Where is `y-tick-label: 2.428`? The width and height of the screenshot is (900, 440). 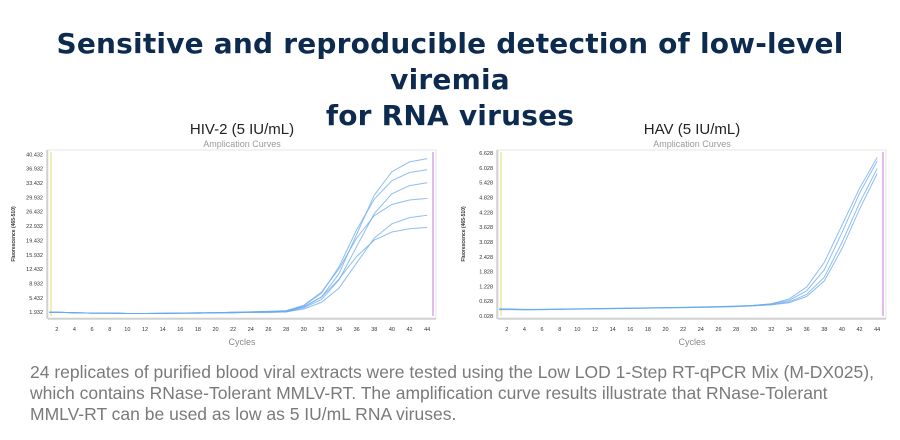 y-tick-label: 2.428 is located at coordinates (486, 258).